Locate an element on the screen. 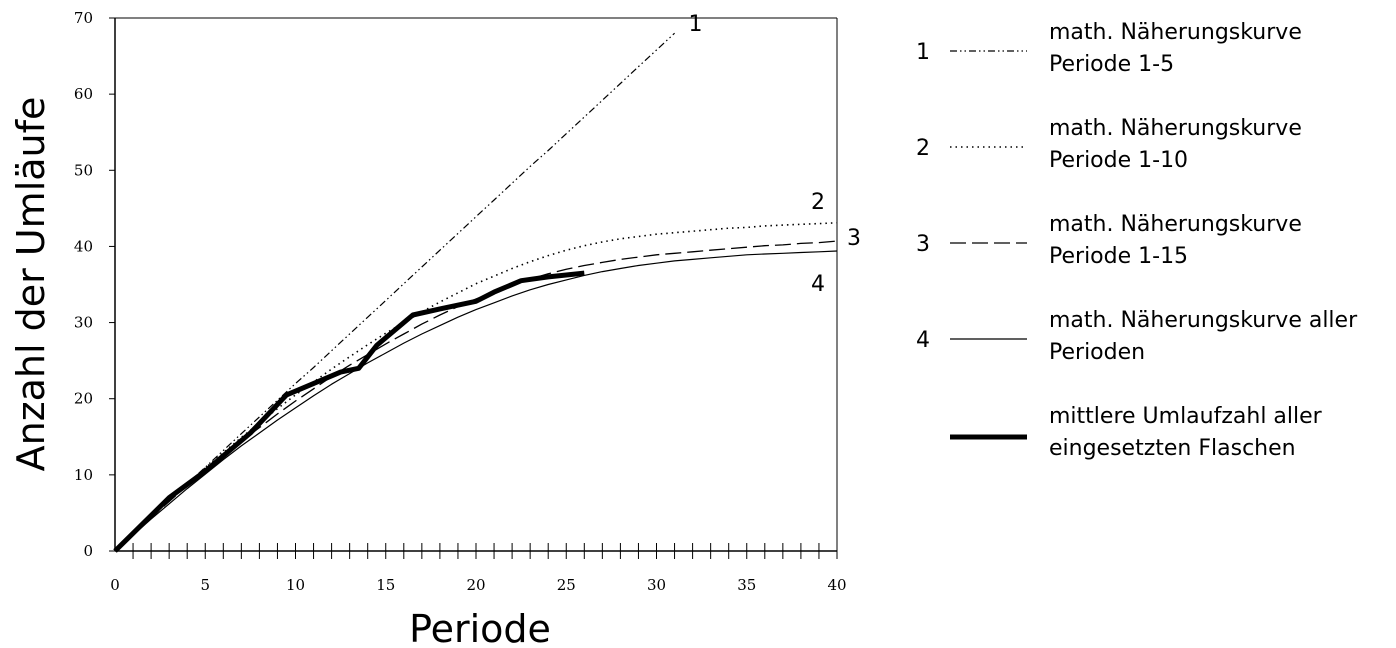  y-tick-label: 70 is located at coordinates (83, 18).